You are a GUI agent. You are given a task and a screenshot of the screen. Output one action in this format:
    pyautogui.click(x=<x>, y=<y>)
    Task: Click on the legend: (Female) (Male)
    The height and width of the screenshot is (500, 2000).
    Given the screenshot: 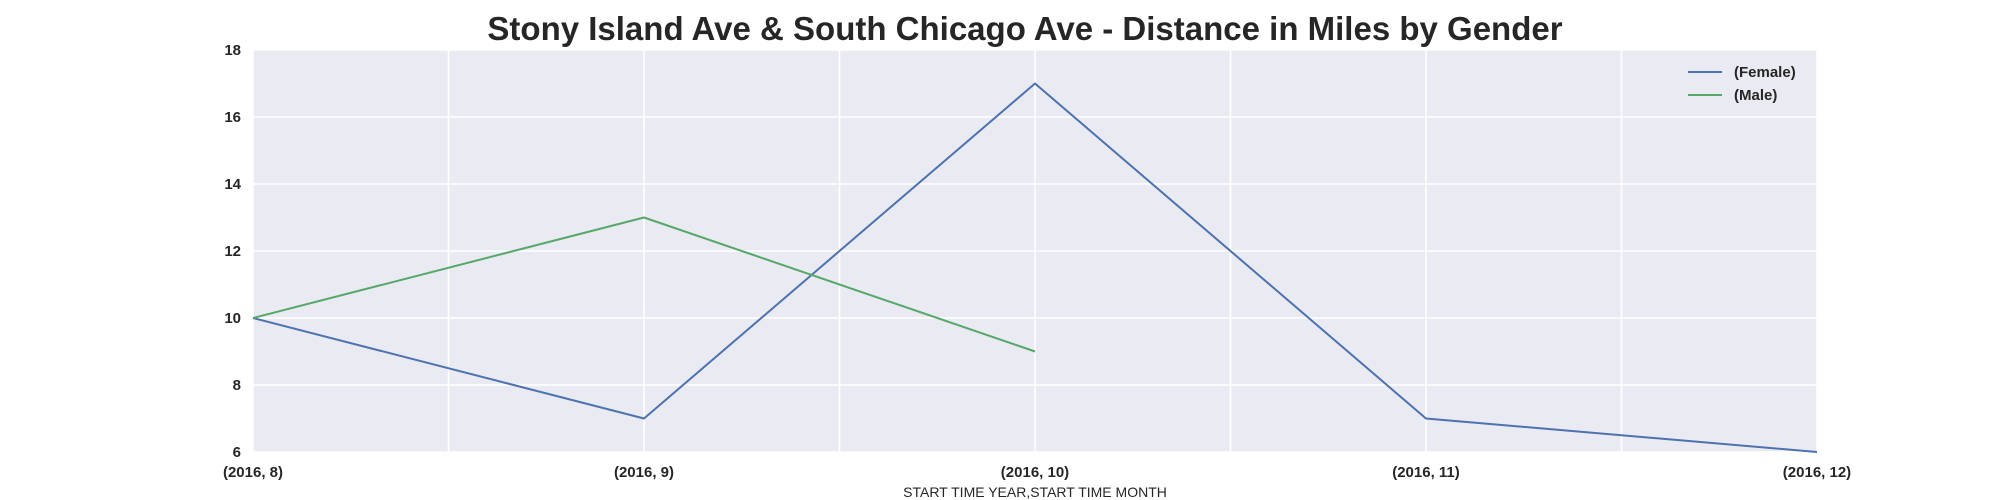 What is the action you would take?
    pyautogui.click(x=1742, y=84)
    